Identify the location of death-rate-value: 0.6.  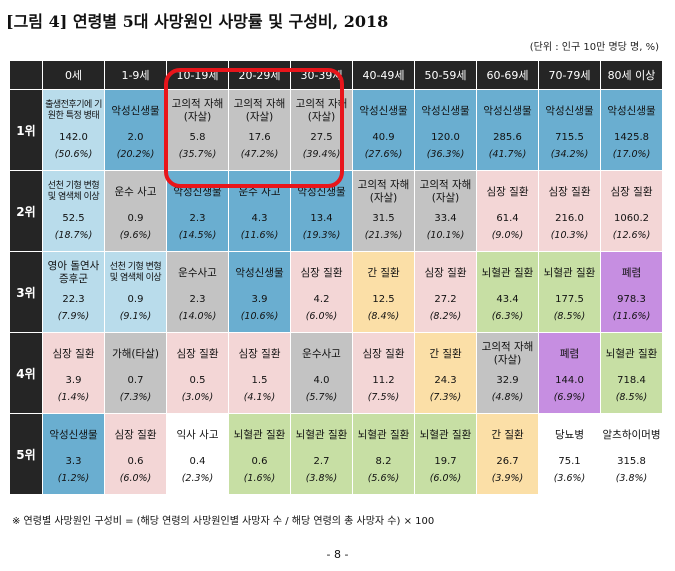
(135, 461).